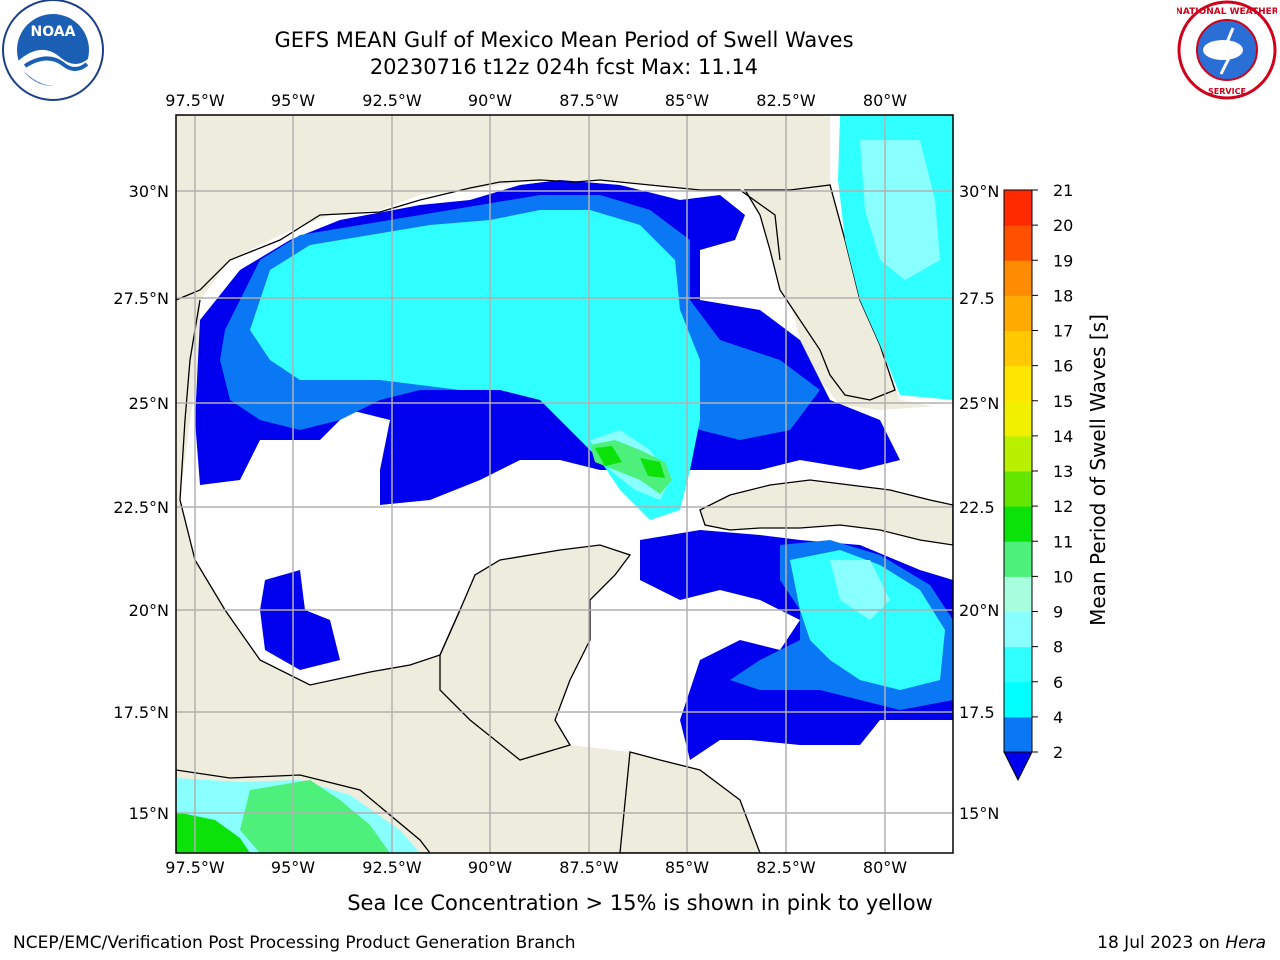  What do you see at coordinates (630, 462) in the screenshot?
I see `contour-11s` at bounding box center [630, 462].